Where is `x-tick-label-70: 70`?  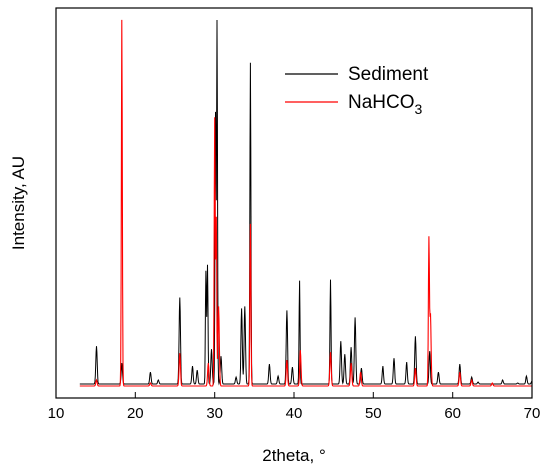 x-tick-label-70: 70 is located at coordinates (532, 413).